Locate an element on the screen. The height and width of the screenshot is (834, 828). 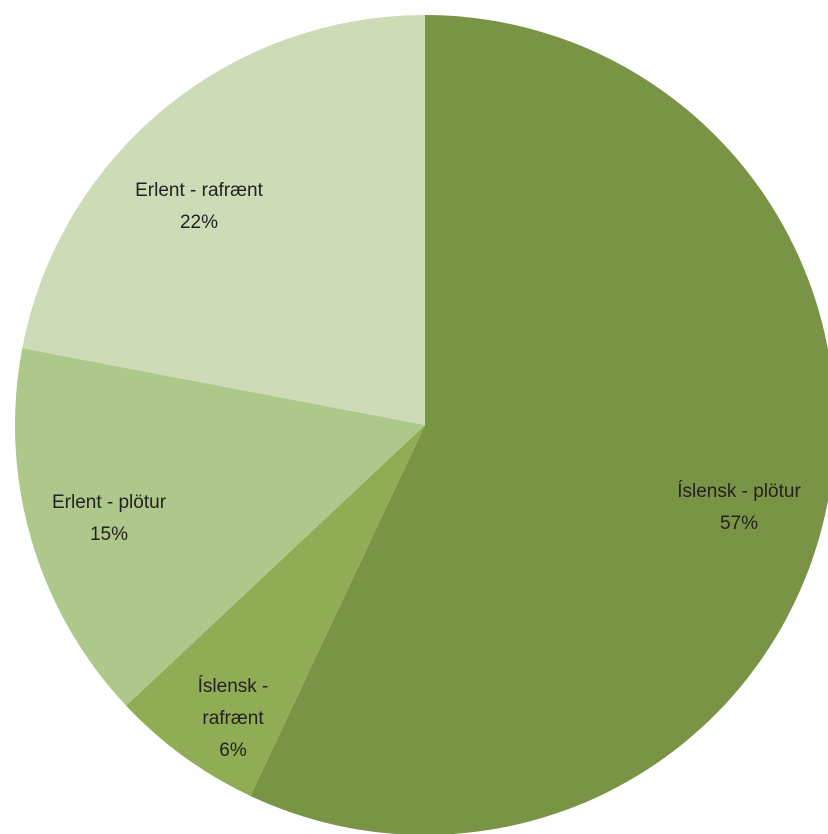
slice-percent-label: 57% is located at coordinates (739, 523).